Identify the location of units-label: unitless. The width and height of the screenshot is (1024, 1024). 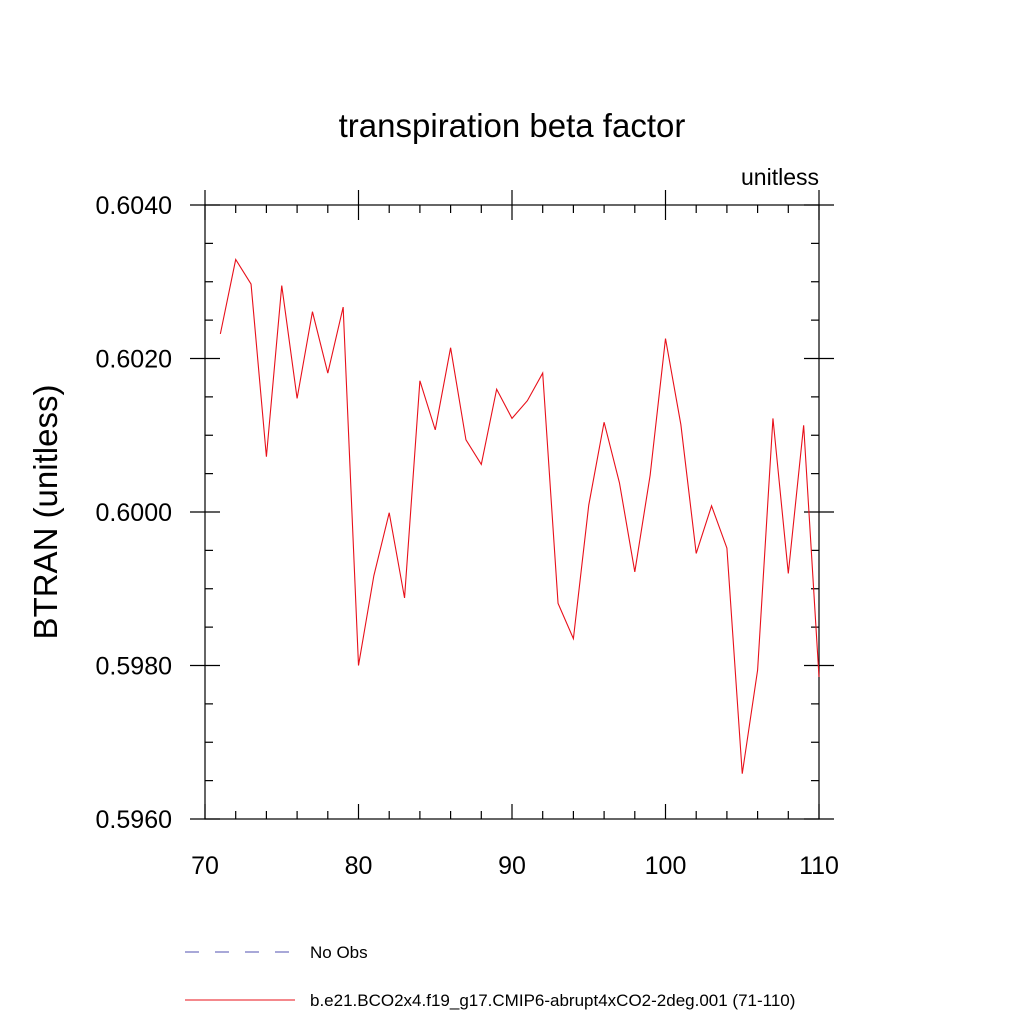
(780, 177).